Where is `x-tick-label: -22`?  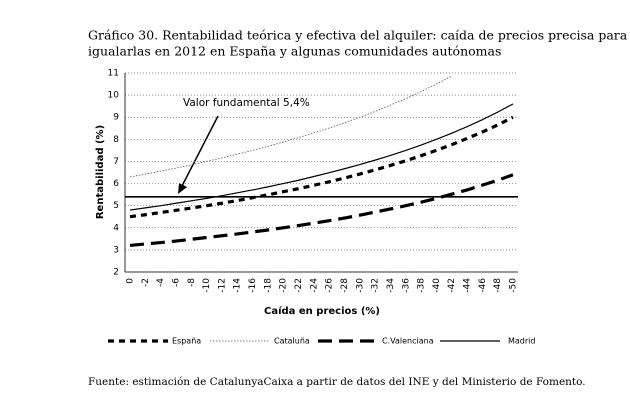 x-tick-label: -22 is located at coordinates (299, 285).